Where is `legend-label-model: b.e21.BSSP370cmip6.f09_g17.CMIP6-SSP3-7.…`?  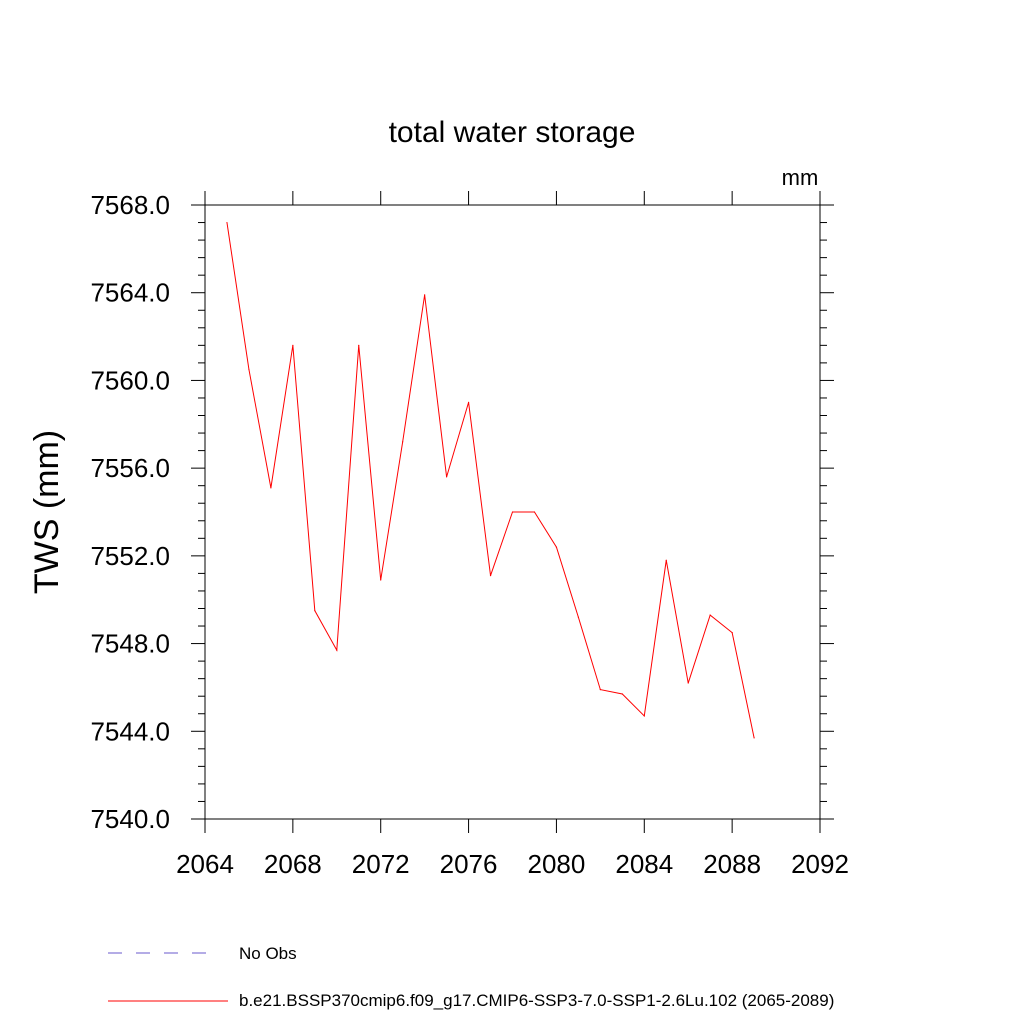
legend-label-model: b.e21.BSSP370cmip6.f09_g17.CMIP6-SSP3-7.… is located at coordinates (536, 1000).